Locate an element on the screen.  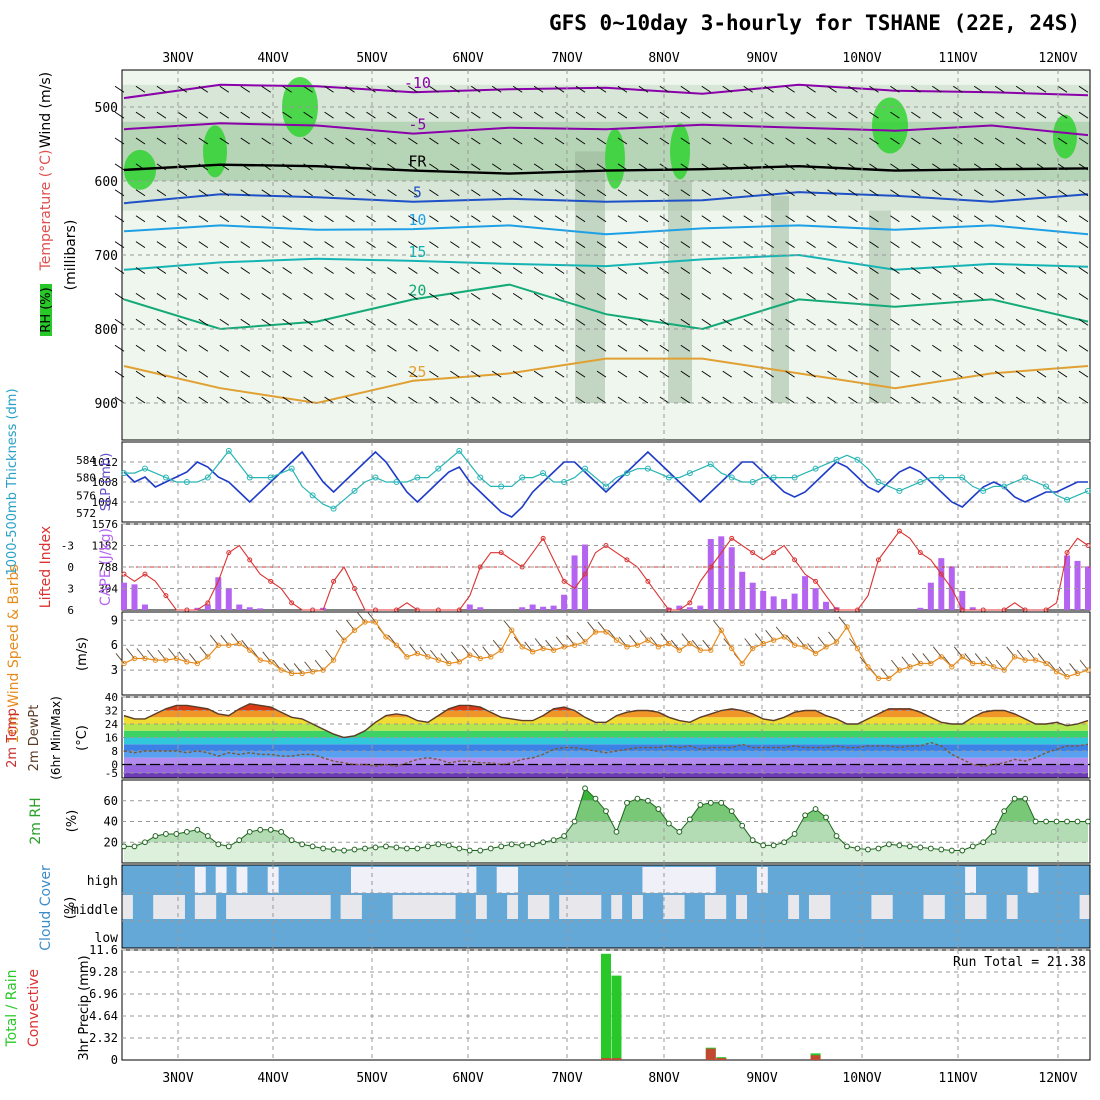
pressure-tick-label: 700 is located at coordinates (106, 256).